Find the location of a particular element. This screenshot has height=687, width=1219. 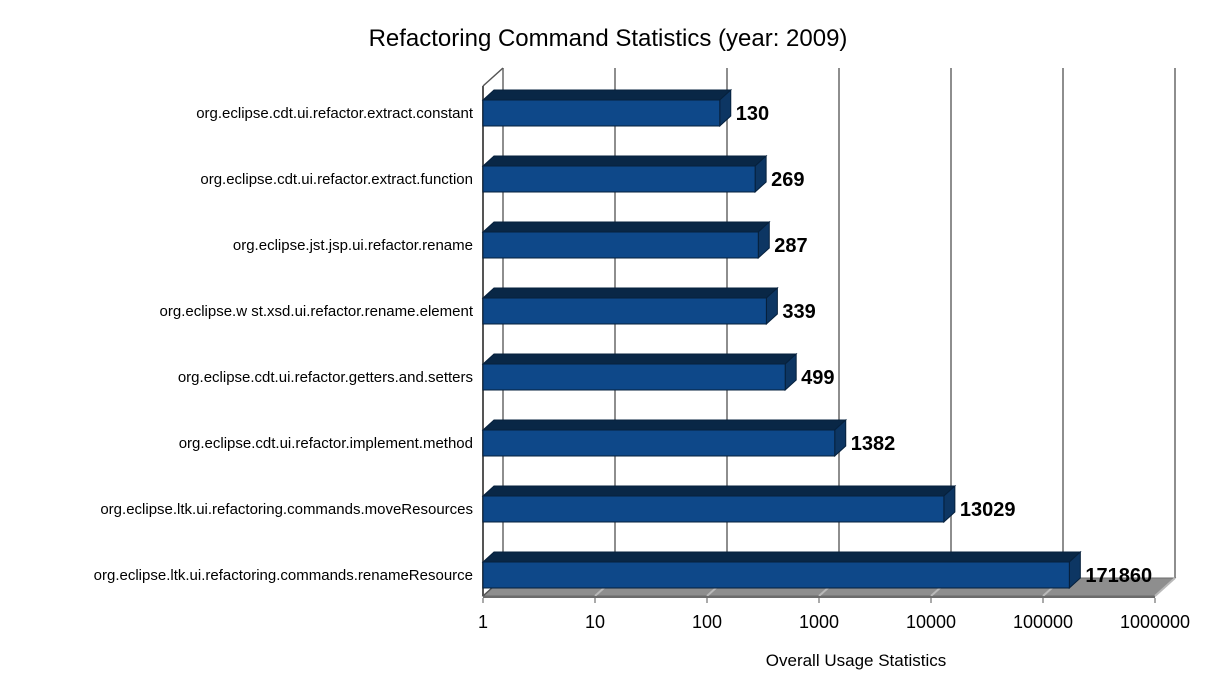

bar-value-label: 1382 is located at coordinates (873, 444).